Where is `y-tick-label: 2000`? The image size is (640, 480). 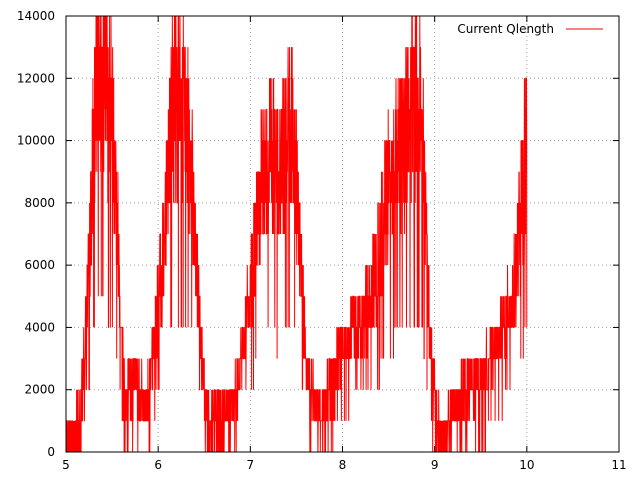
y-tick-label: 2000 is located at coordinates (39, 390).